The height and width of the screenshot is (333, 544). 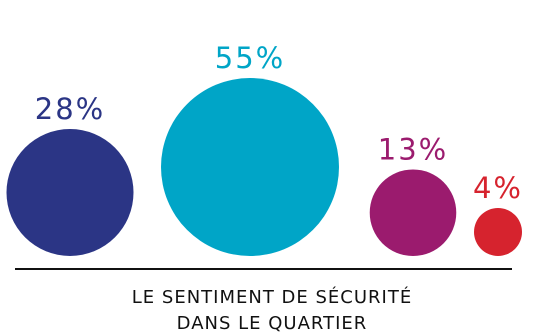 I want to click on value-label-13: 13%, so click(x=413, y=149).